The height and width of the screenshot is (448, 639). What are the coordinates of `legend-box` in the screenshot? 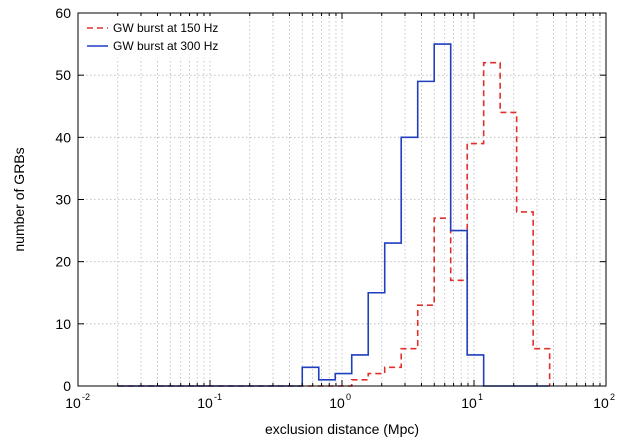 It's located at (156, 37).